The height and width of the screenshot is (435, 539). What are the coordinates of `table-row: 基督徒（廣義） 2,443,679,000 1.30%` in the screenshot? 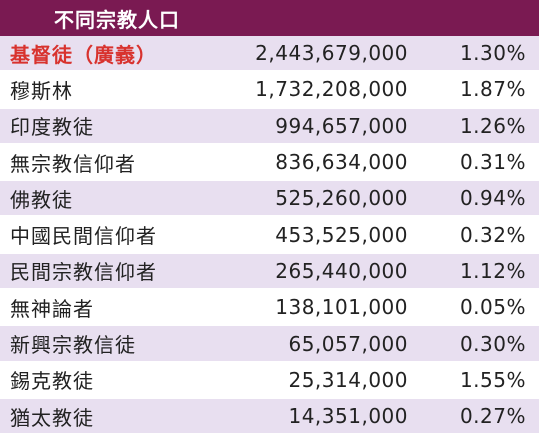 It's located at (269, 54).